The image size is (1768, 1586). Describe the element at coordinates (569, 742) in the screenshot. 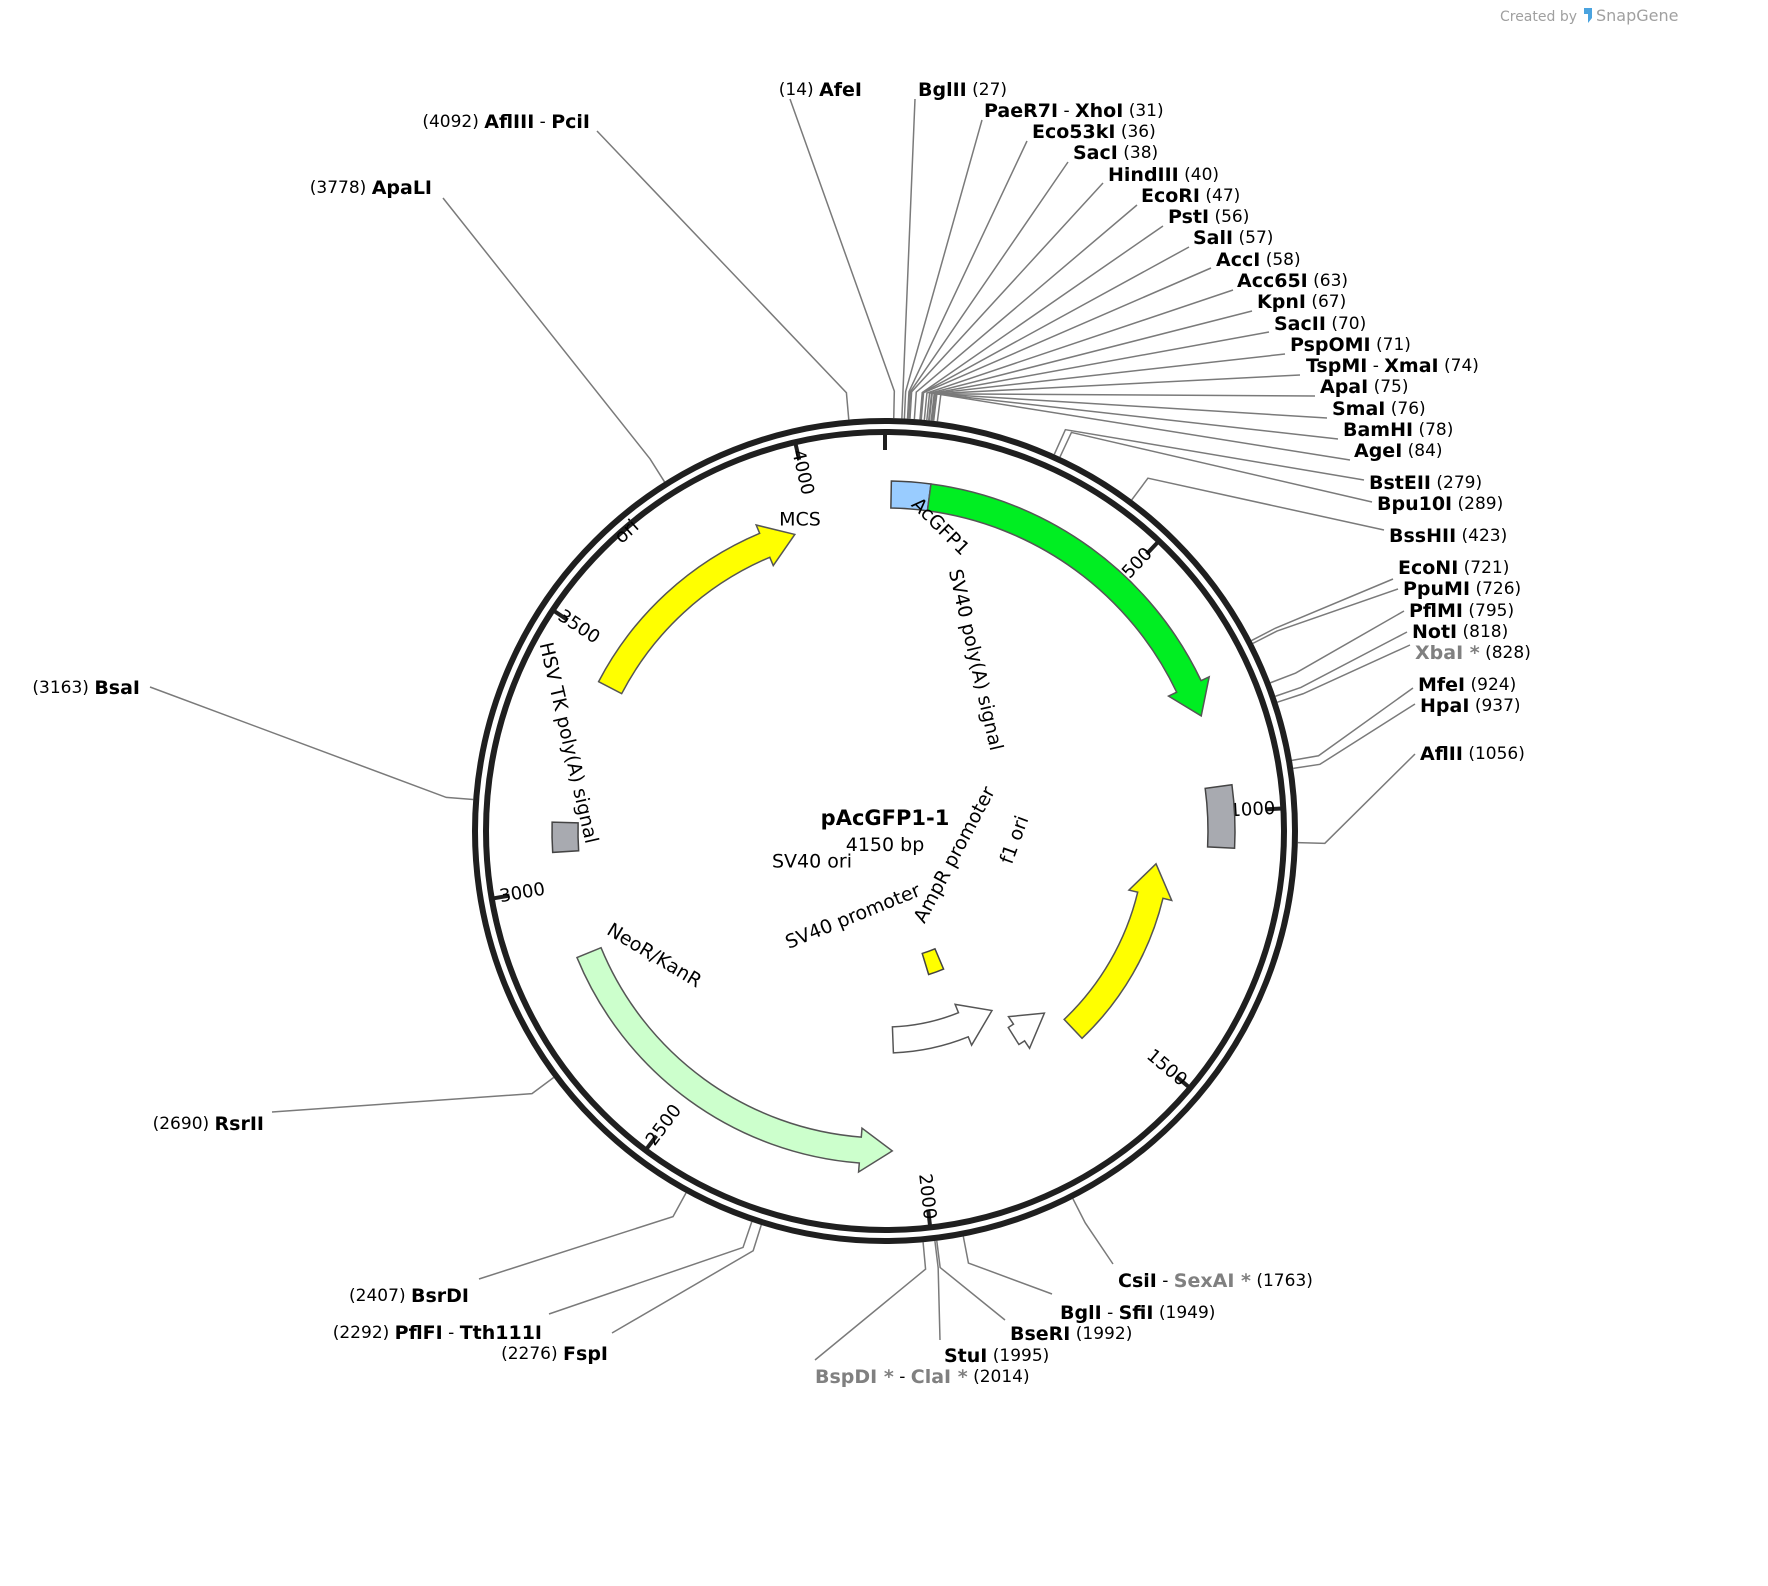

I see `feature-label-hsv-tk-poly-a-signal: HSV TK poly(A) signal` at that location.